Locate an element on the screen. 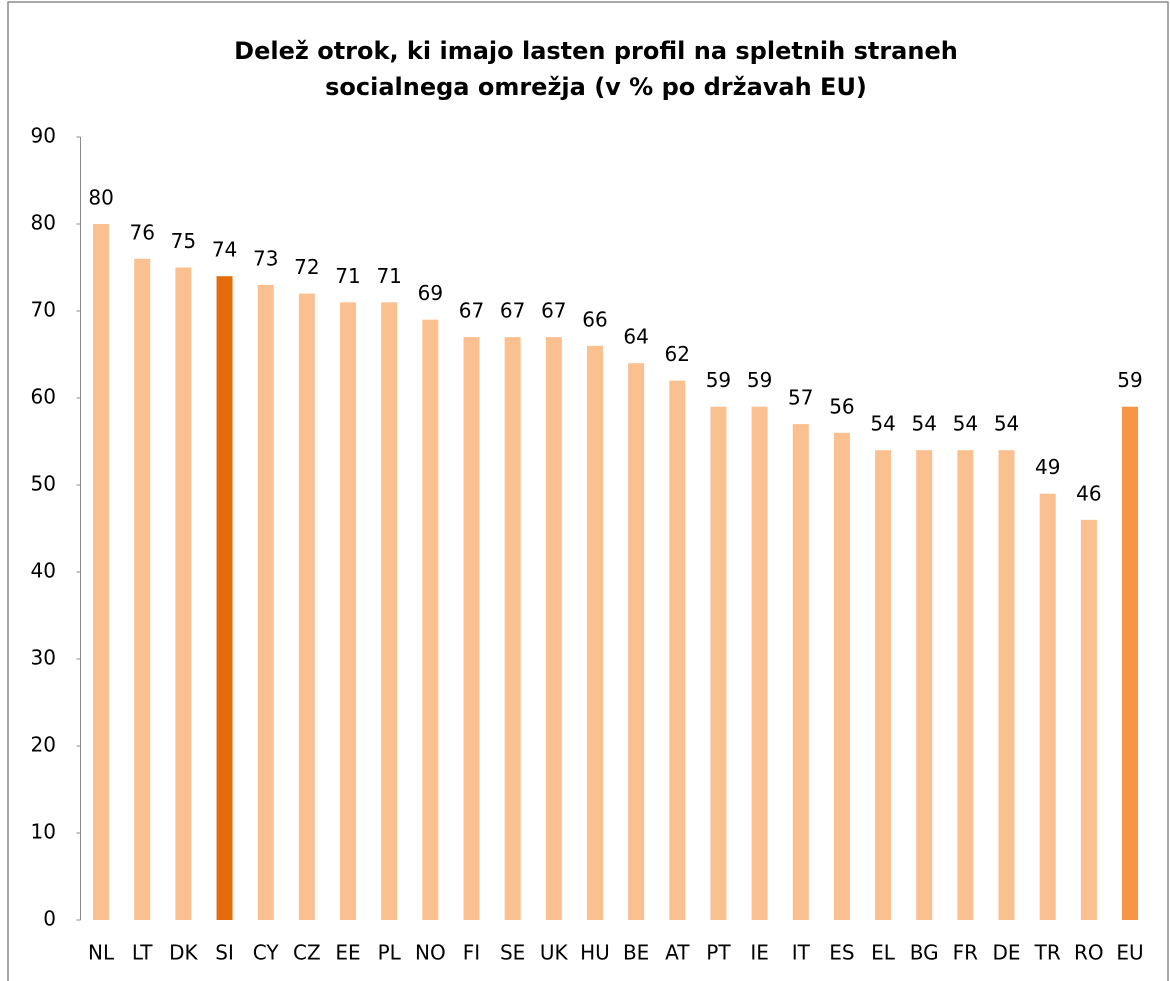 This screenshot has height=981, width=1170. x-tick-label: DK is located at coordinates (183, 953).